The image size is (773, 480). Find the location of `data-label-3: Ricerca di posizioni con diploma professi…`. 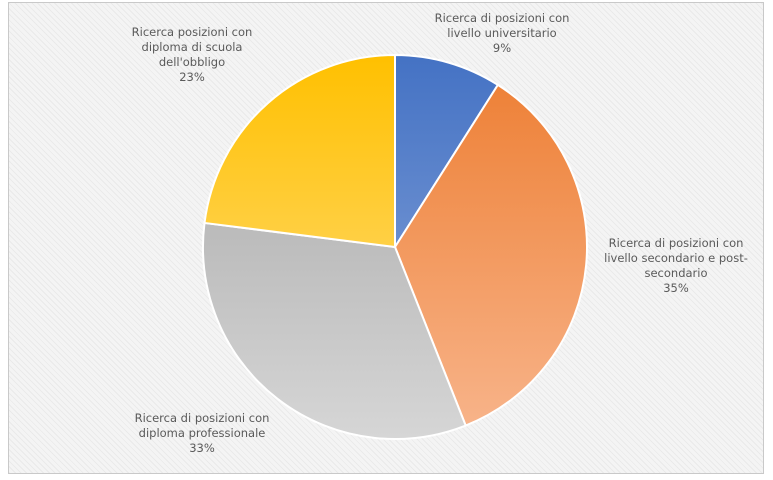

data-label-3: Ricerca di posizioni con diploma professi… is located at coordinates (202, 433).